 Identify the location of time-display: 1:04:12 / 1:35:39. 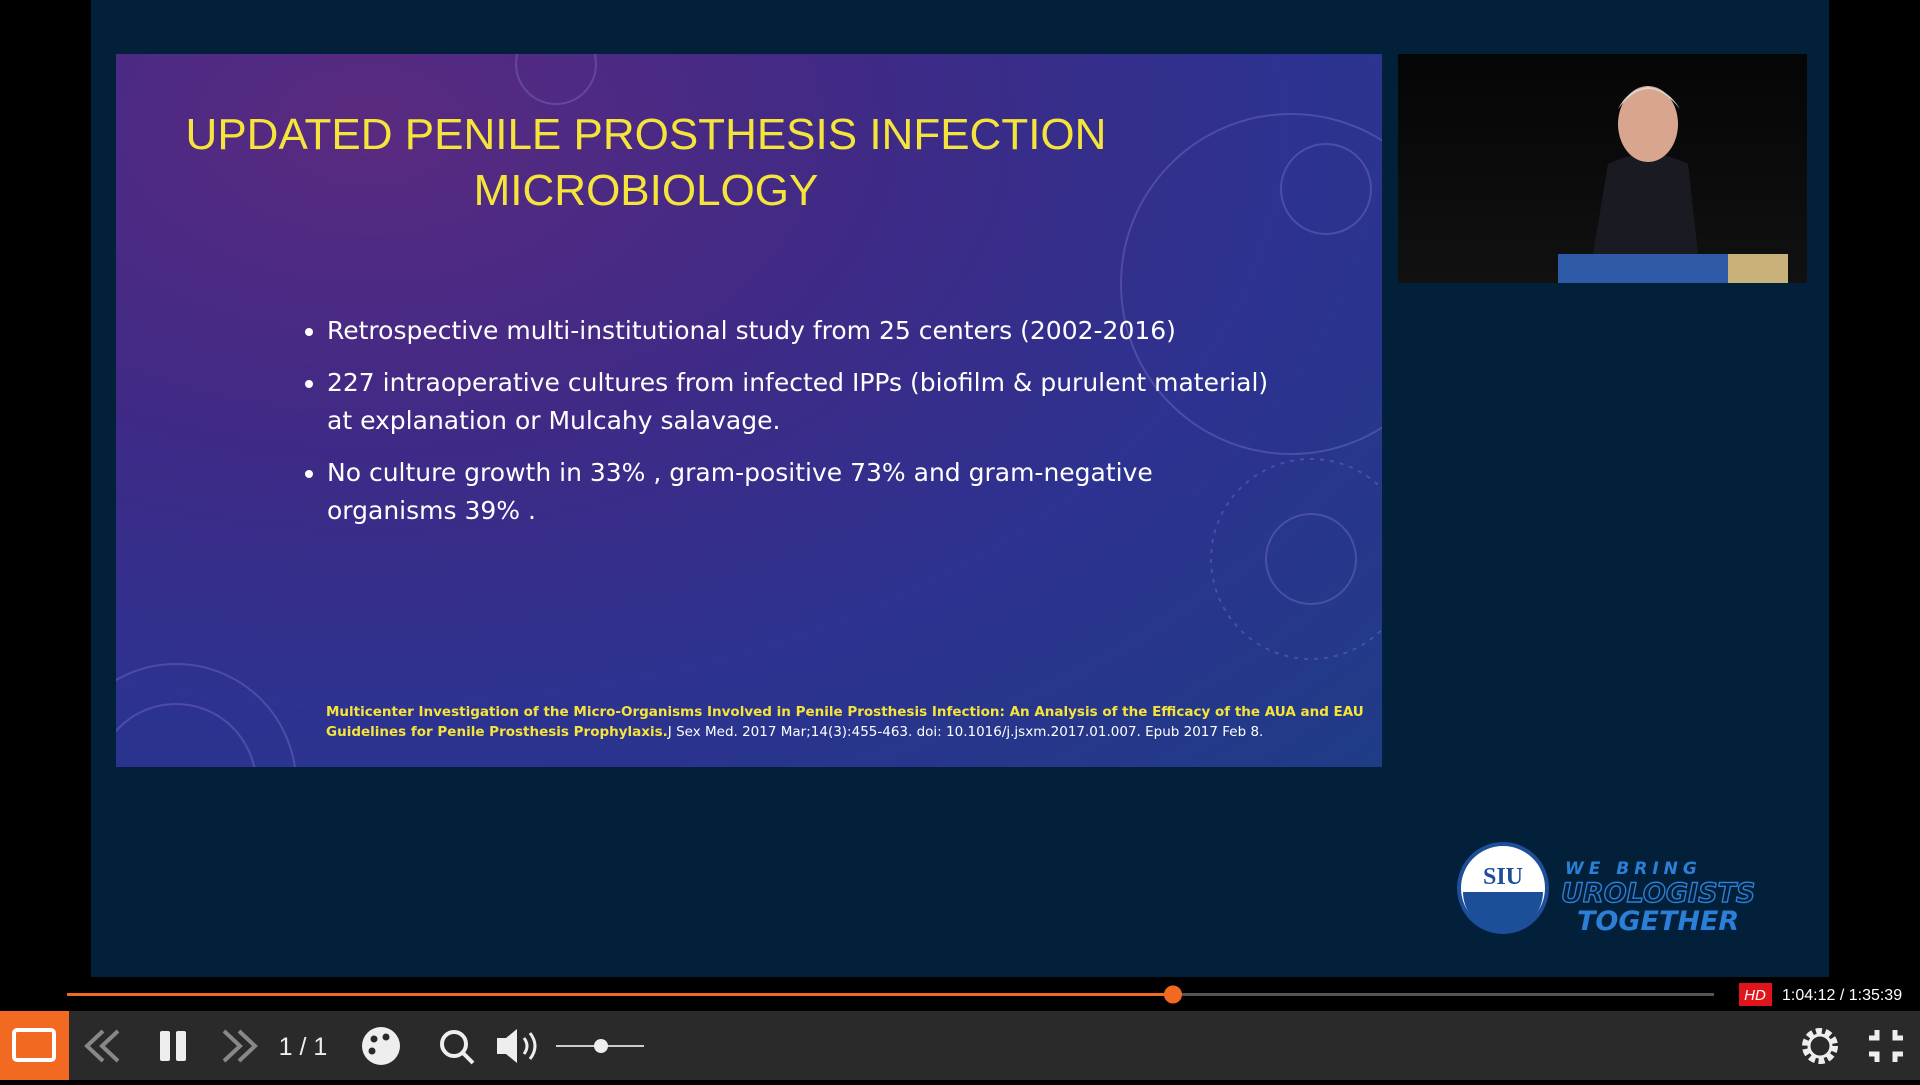
(1842, 995).